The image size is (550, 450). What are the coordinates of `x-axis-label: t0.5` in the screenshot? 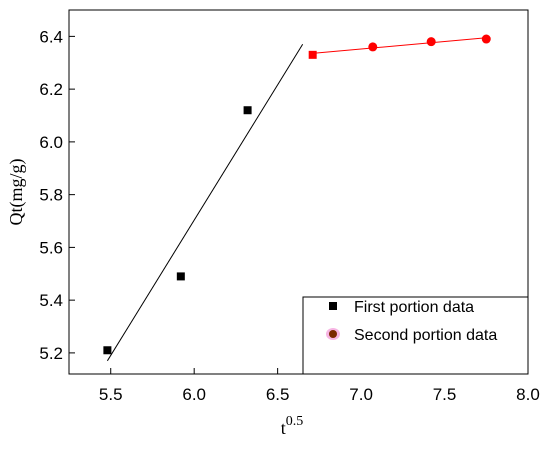 It's located at (292, 426).